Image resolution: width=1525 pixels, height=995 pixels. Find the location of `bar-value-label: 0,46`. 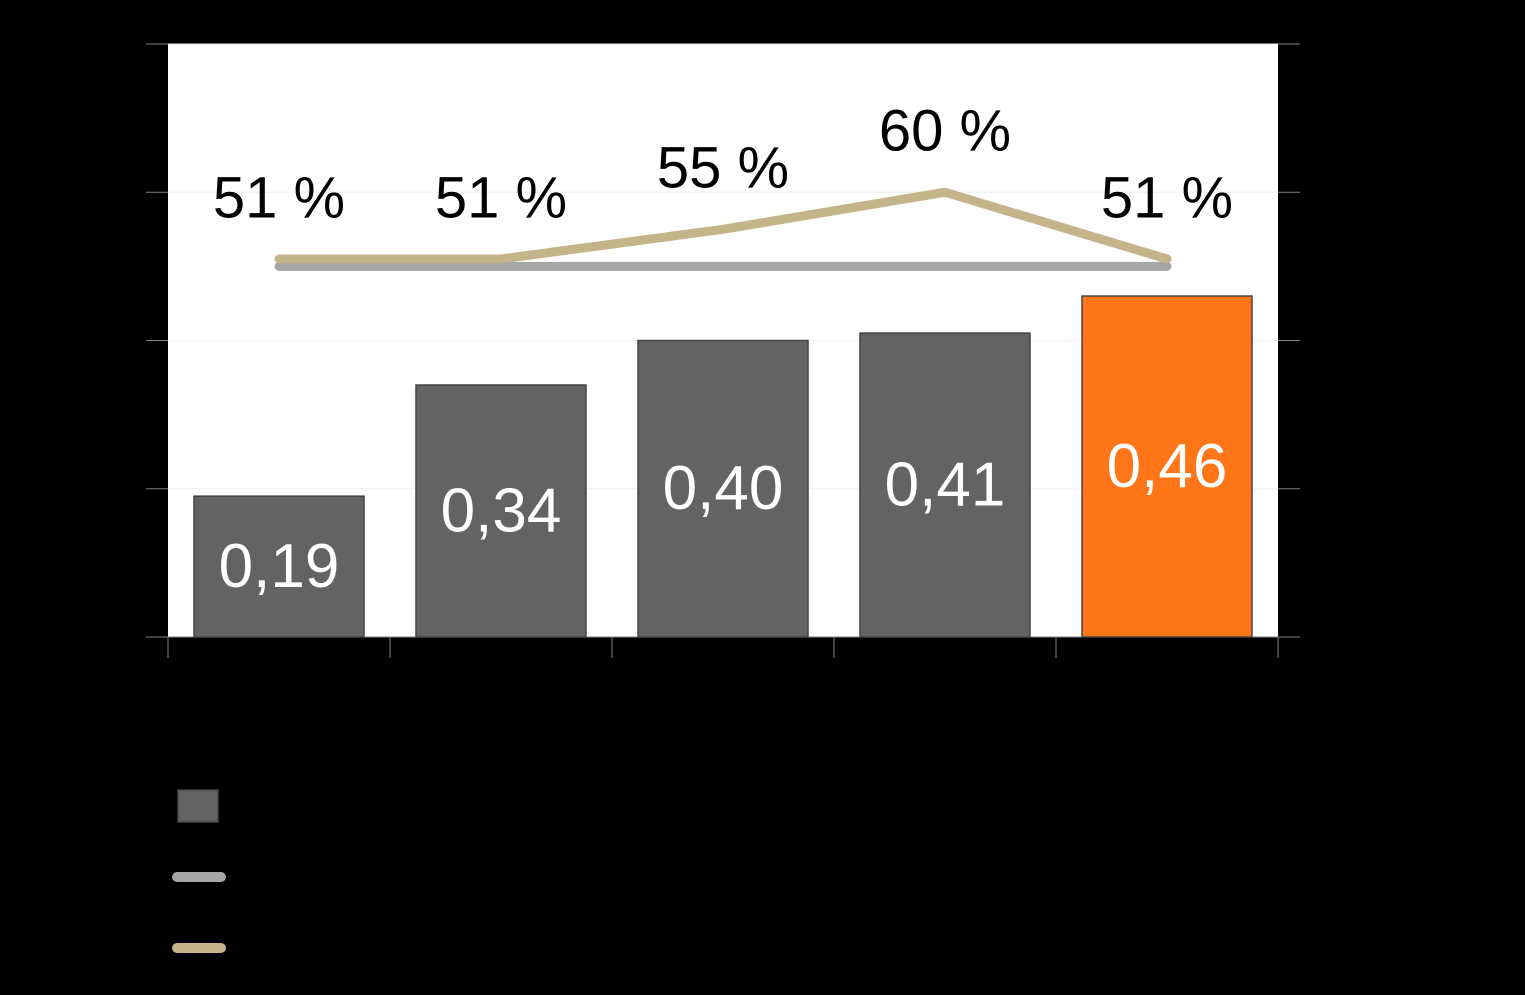

bar-value-label: 0,46 is located at coordinates (1167, 466).